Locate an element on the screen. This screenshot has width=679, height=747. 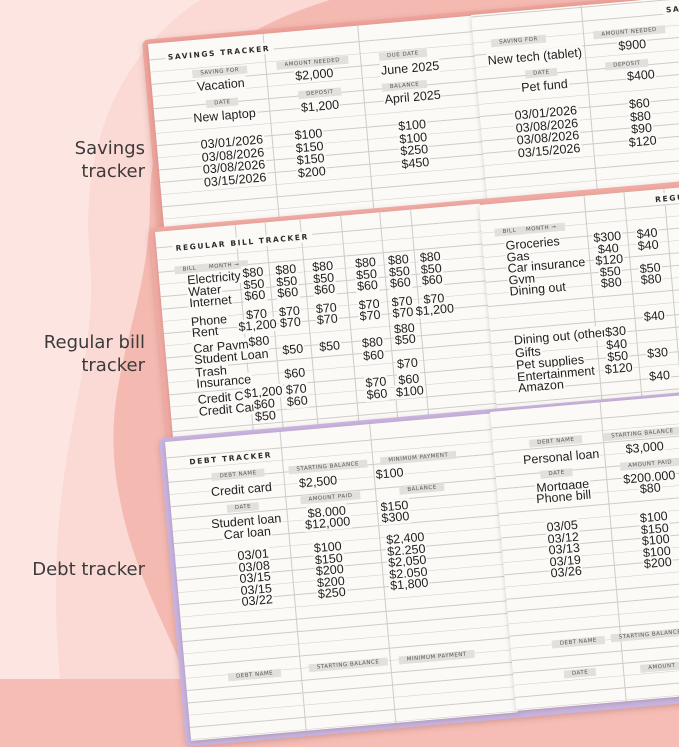
entry: $900 is located at coordinates (632, 45).